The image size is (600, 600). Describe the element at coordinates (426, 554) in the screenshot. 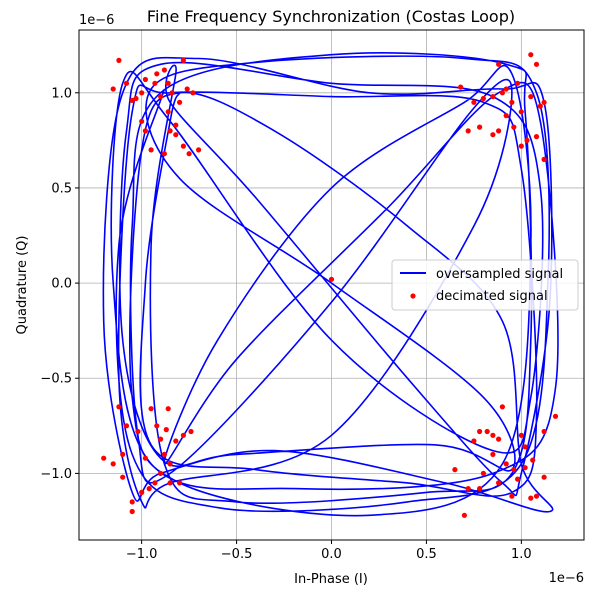

I see `x-tick-label: 0.5` at that location.